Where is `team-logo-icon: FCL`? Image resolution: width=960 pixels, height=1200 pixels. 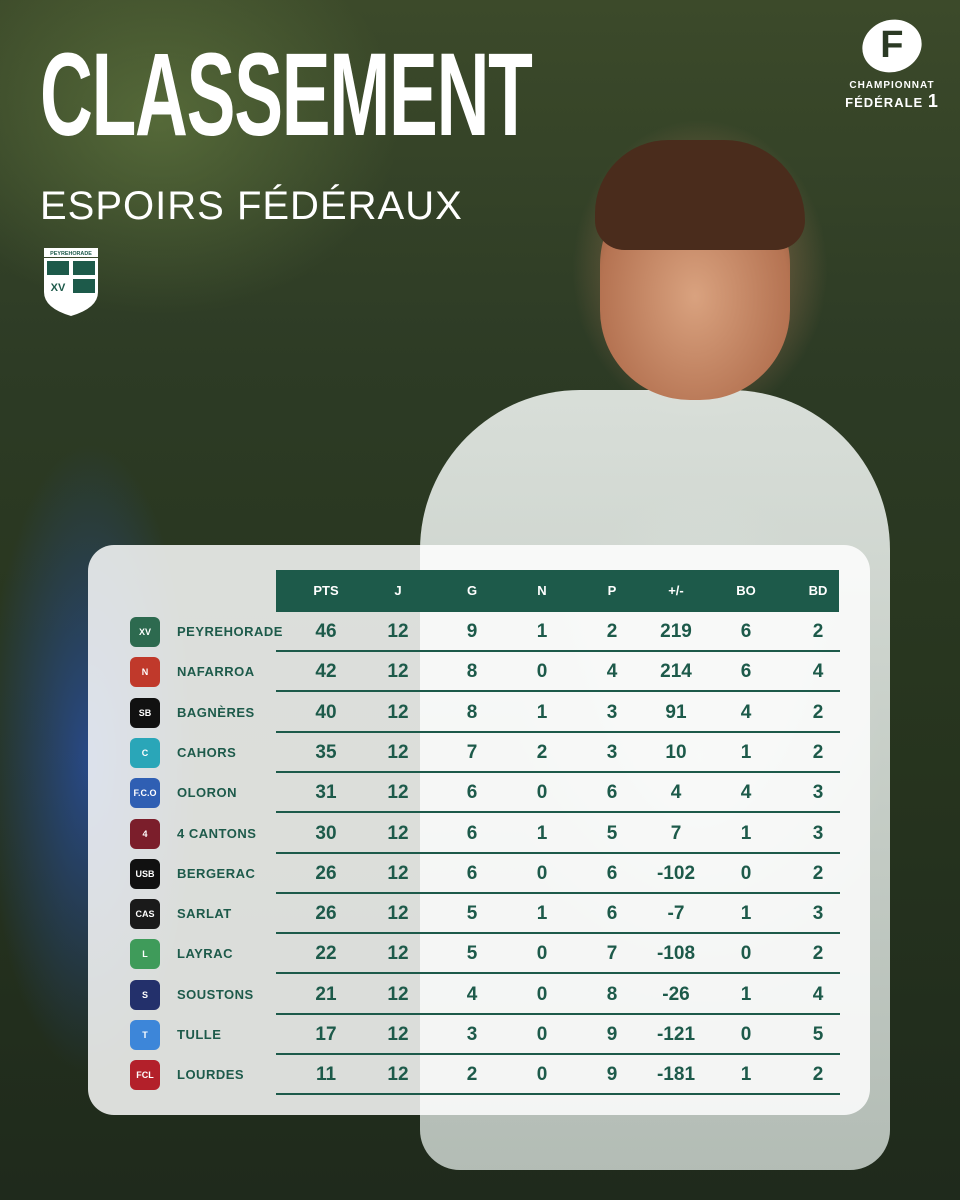 team-logo-icon: FCL is located at coordinates (145, 1075).